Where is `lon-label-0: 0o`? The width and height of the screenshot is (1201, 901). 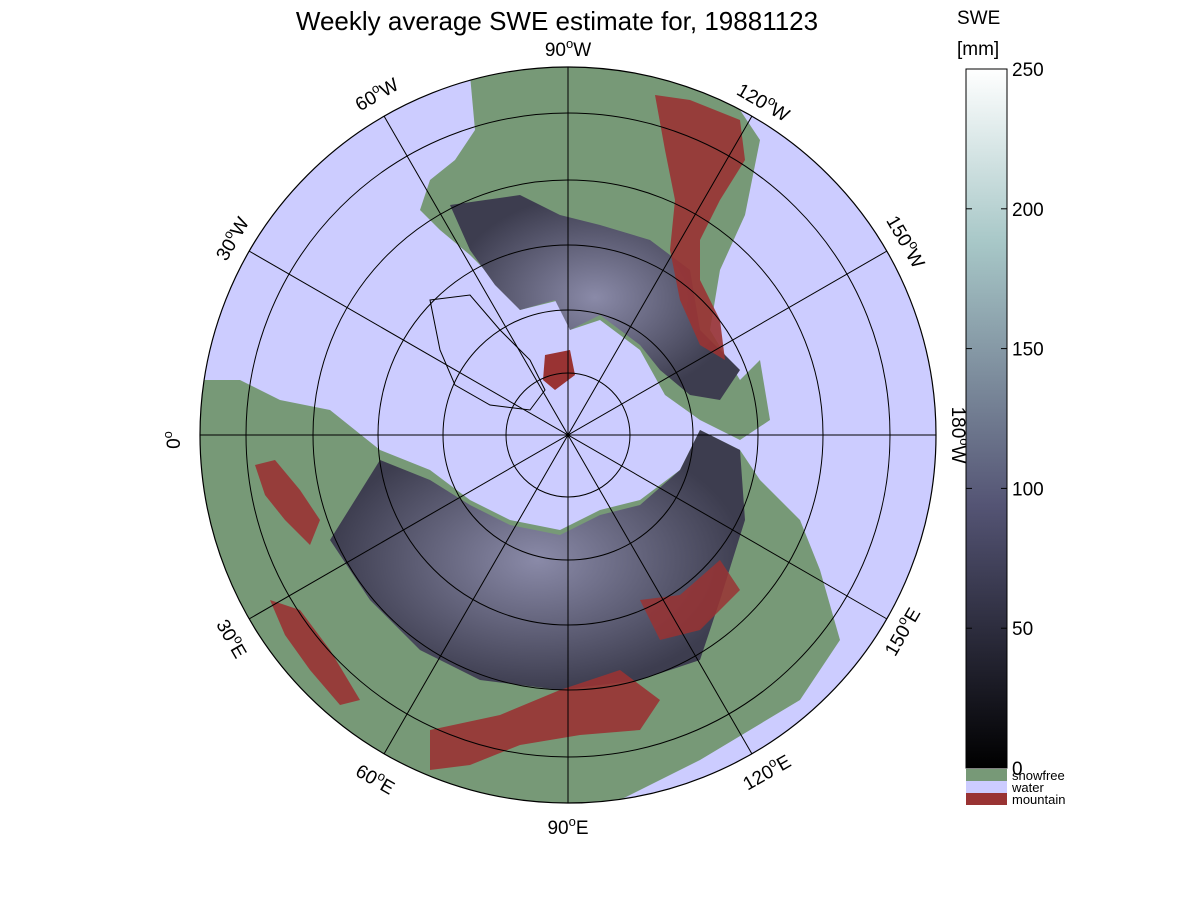
lon-label-0: 0o is located at coordinates (172, 440).